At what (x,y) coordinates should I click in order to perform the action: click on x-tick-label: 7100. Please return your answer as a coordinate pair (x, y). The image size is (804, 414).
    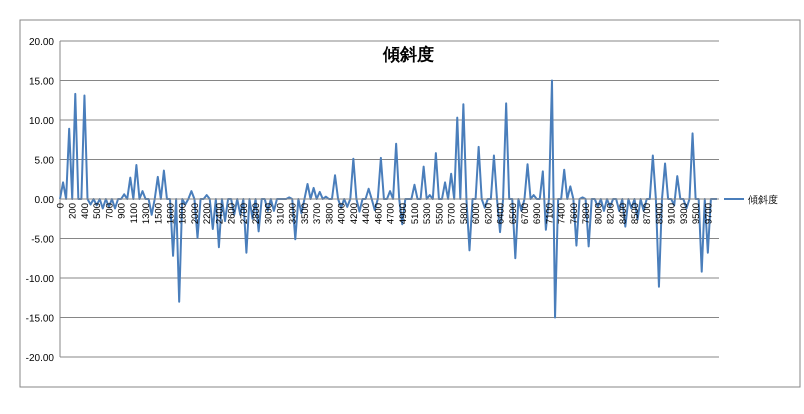
    Looking at the image, I should click on (550, 213).